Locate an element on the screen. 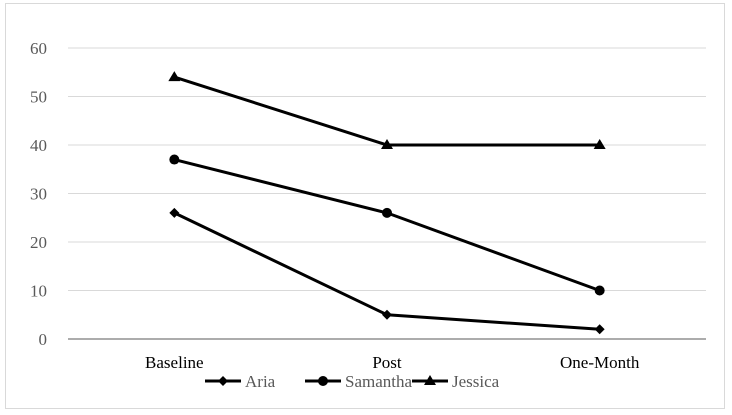 The width and height of the screenshot is (732, 415). series-line is located at coordinates (386, 111).